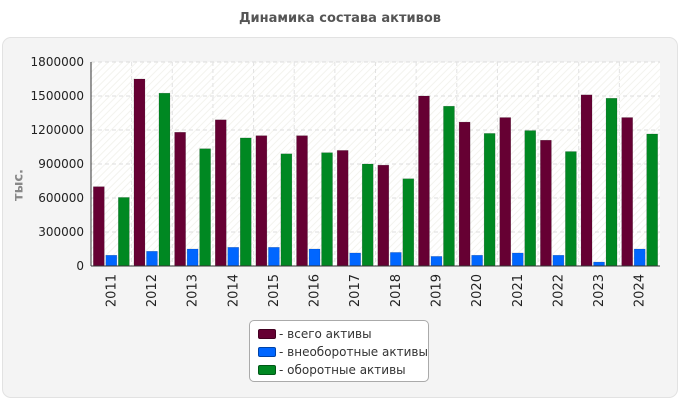 Image resolution: width=680 pixels, height=400 pixels. What do you see at coordinates (267, 370) in the screenshot?
I see `legend-swatch-current` at bounding box center [267, 370].